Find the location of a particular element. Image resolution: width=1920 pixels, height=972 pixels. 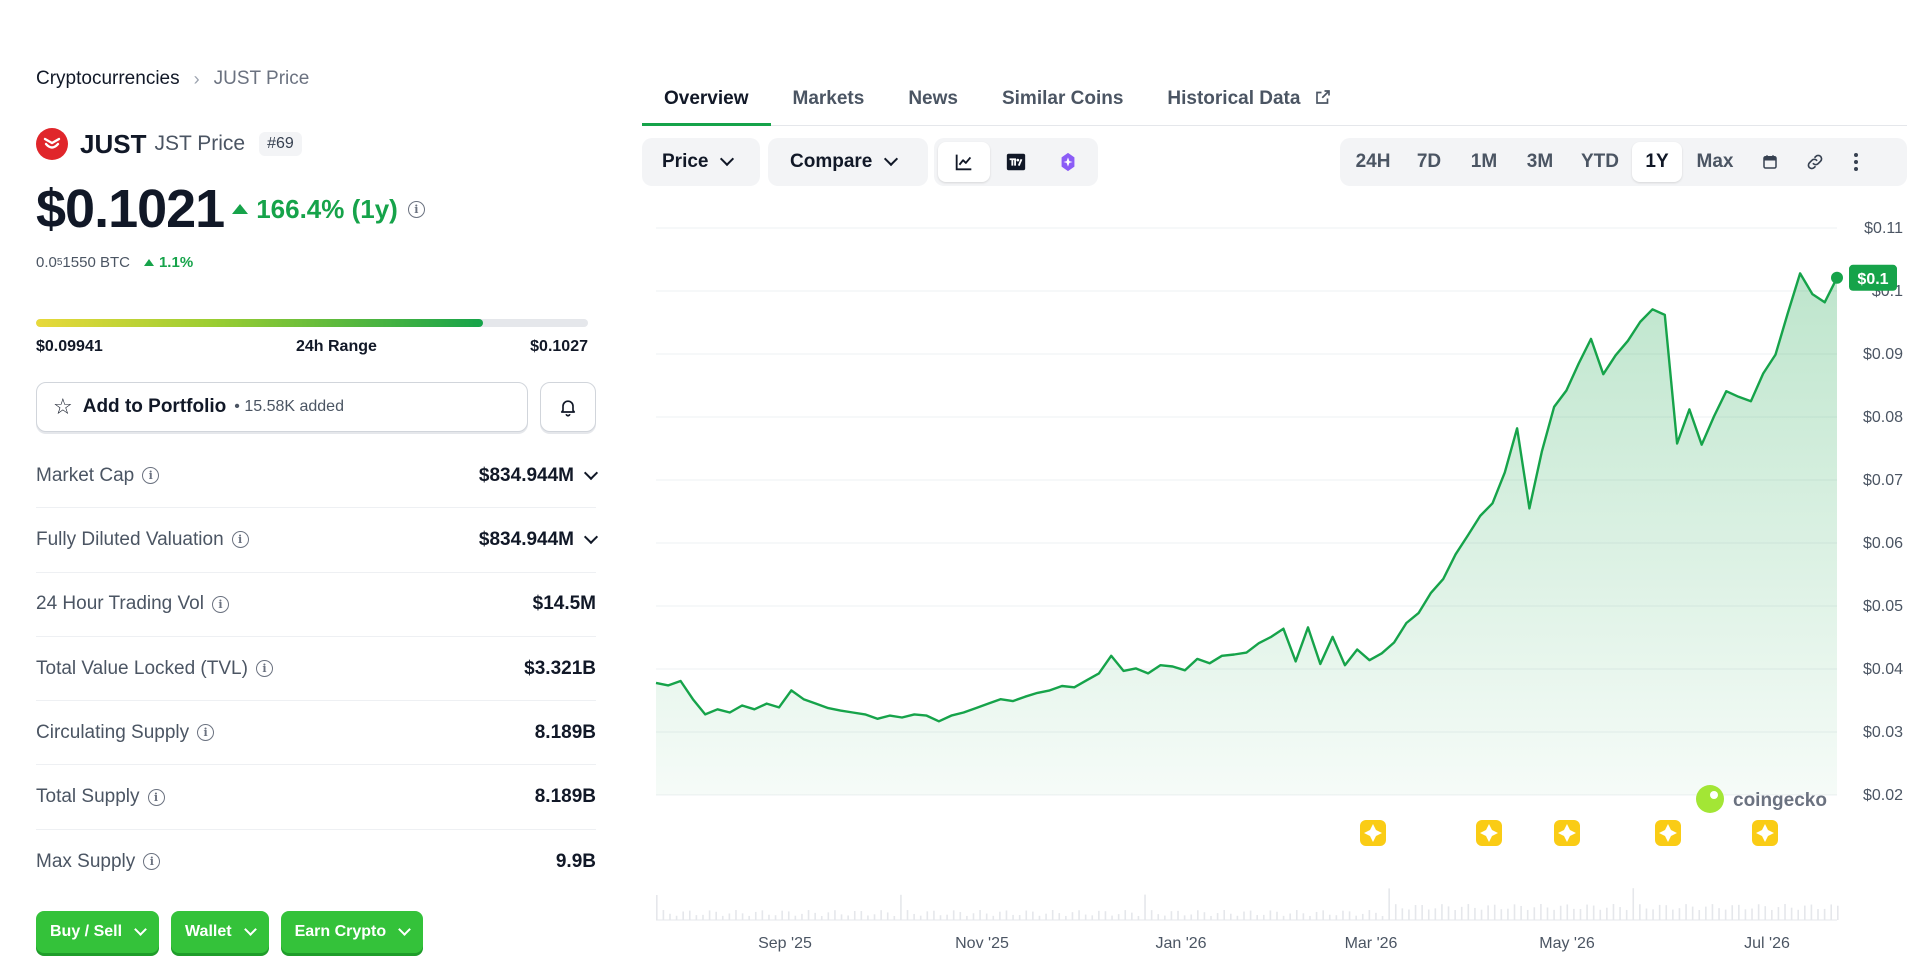

line-chart-button is located at coordinates (964, 162).